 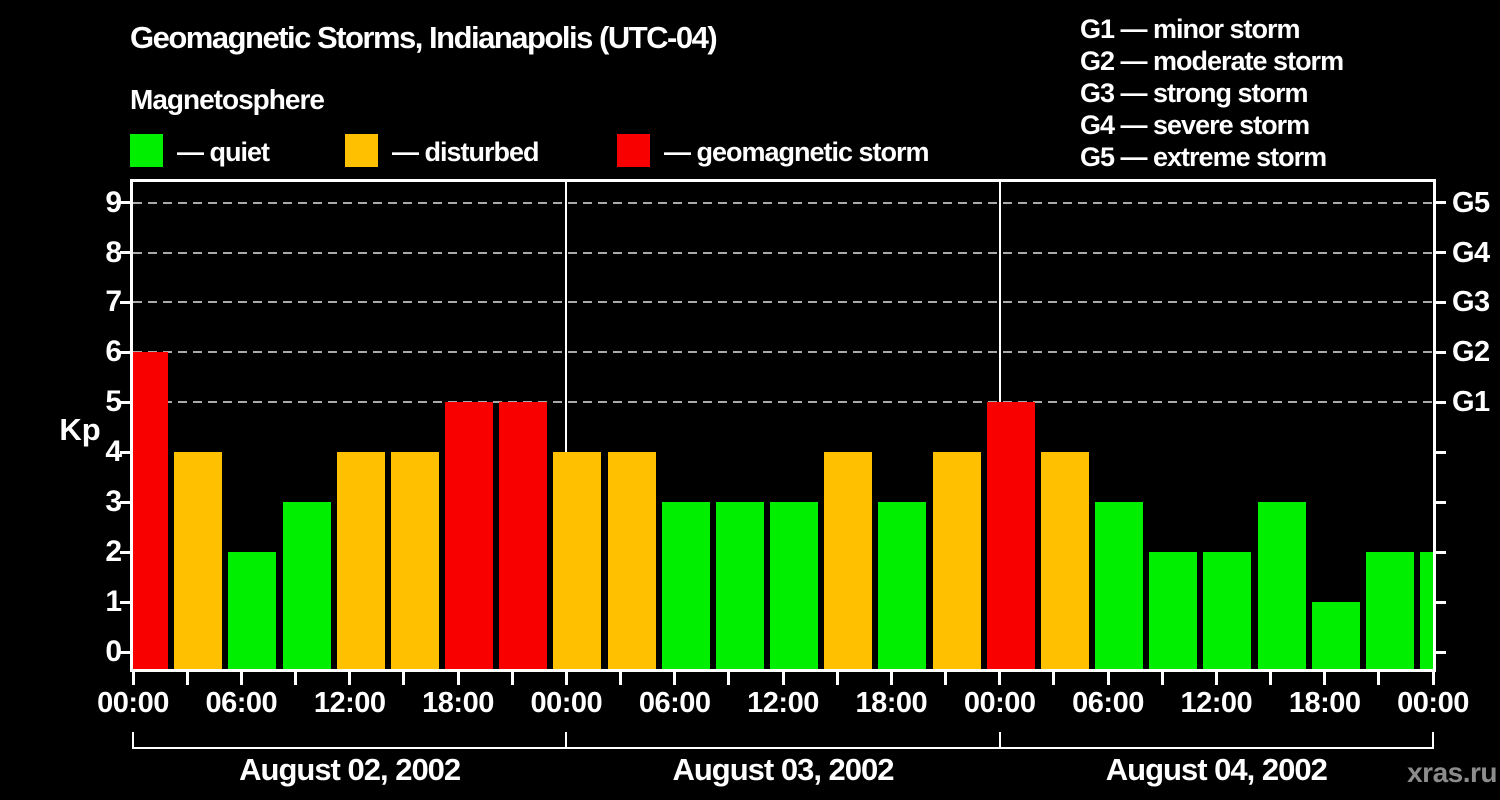 I want to click on y-tick-label: 4, so click(x=113, y=452).